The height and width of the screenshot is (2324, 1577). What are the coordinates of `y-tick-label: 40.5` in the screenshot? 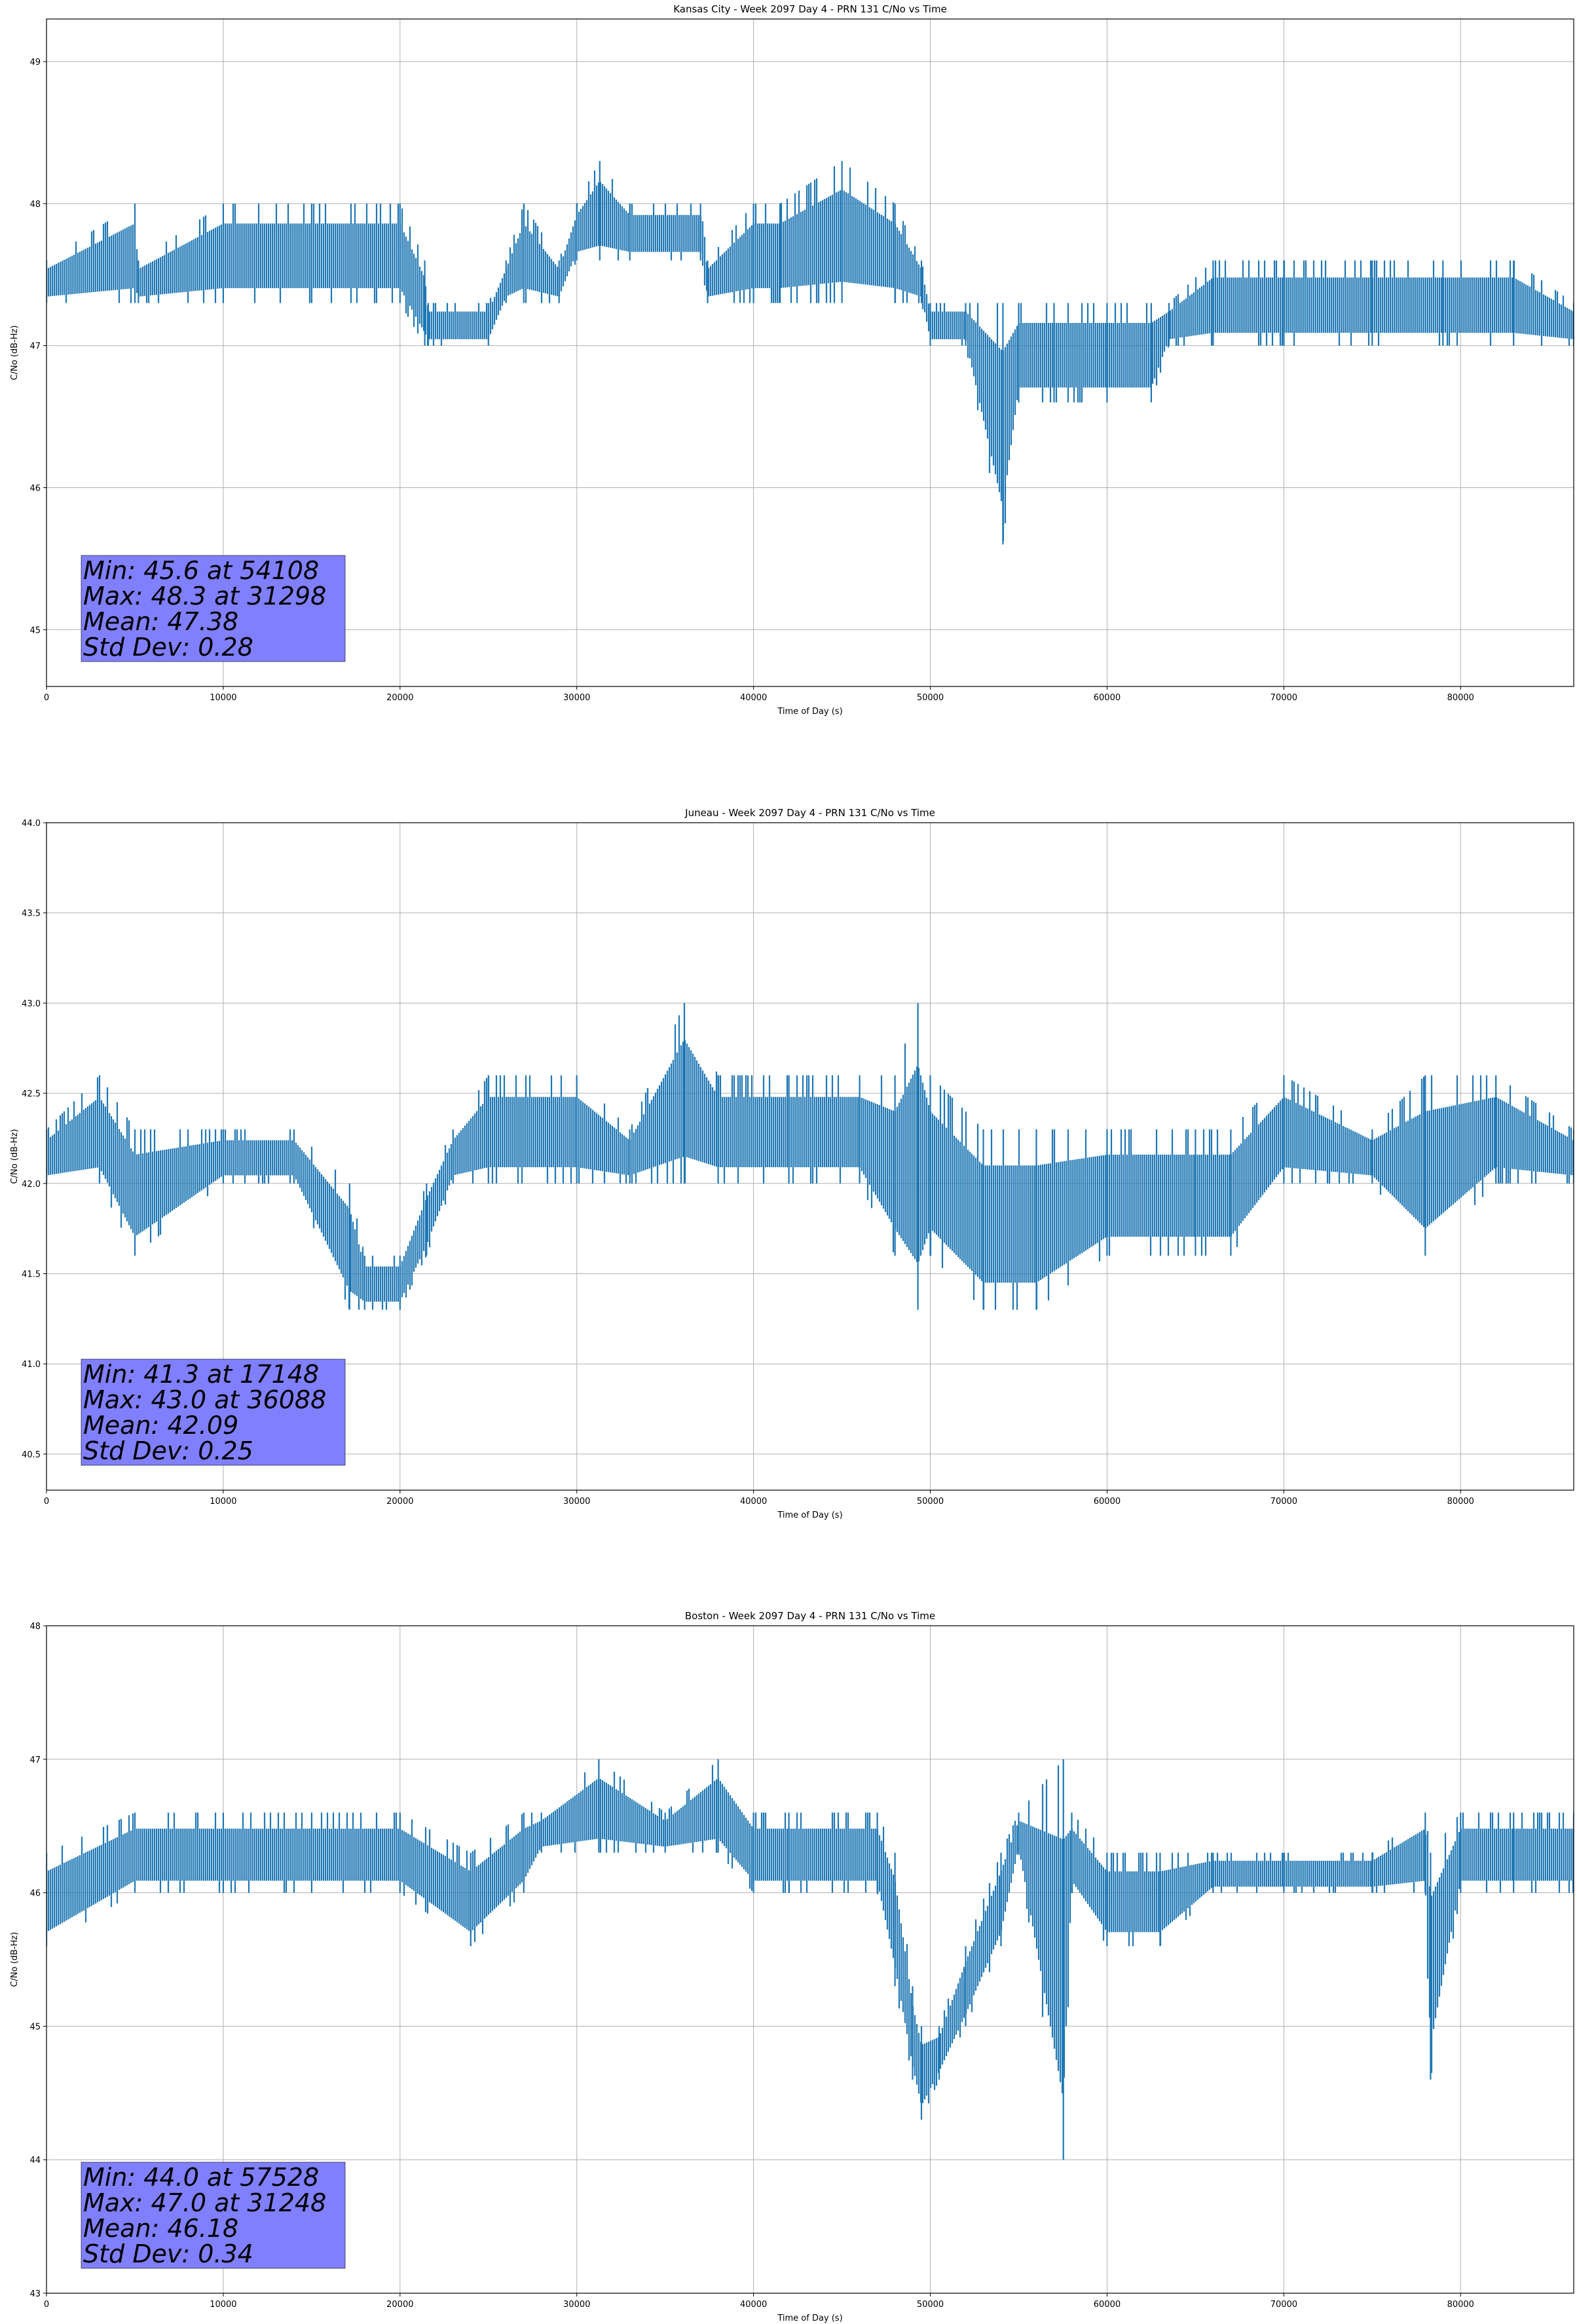 It's located at (31, 1455).